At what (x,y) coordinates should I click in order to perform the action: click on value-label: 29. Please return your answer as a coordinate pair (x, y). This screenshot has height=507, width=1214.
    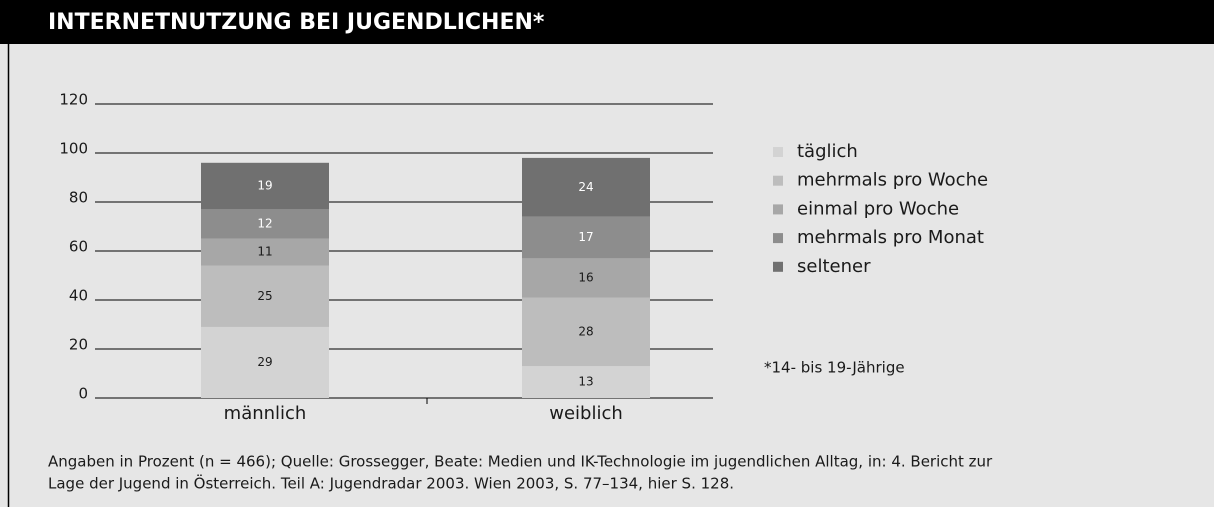
    Looking at the image, I should click on (264, 362).